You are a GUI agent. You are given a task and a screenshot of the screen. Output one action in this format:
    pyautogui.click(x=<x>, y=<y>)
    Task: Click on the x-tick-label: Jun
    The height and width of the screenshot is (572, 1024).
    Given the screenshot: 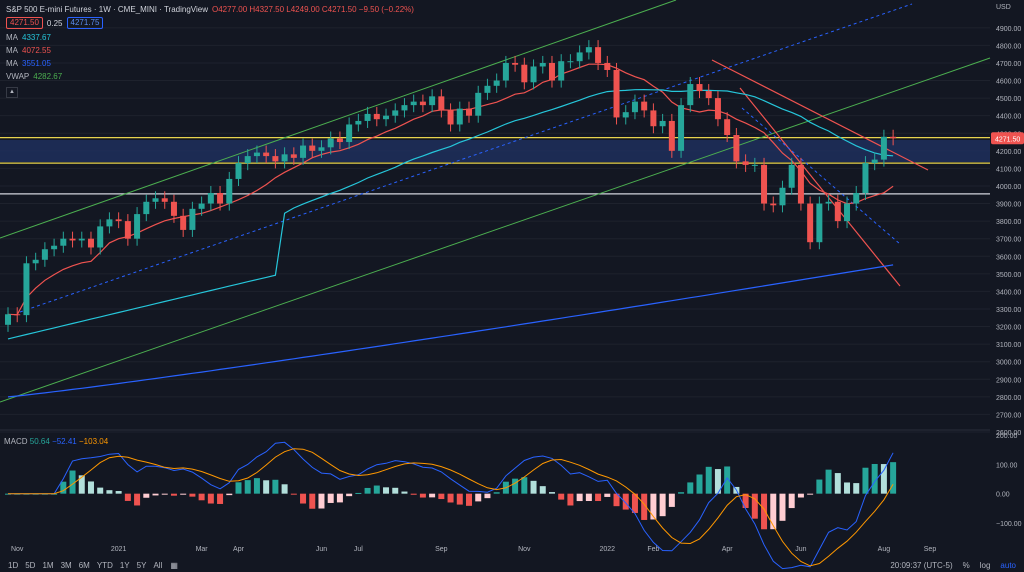 What is the action you would take?
    pyautogui.click(x=321, y=549)
    